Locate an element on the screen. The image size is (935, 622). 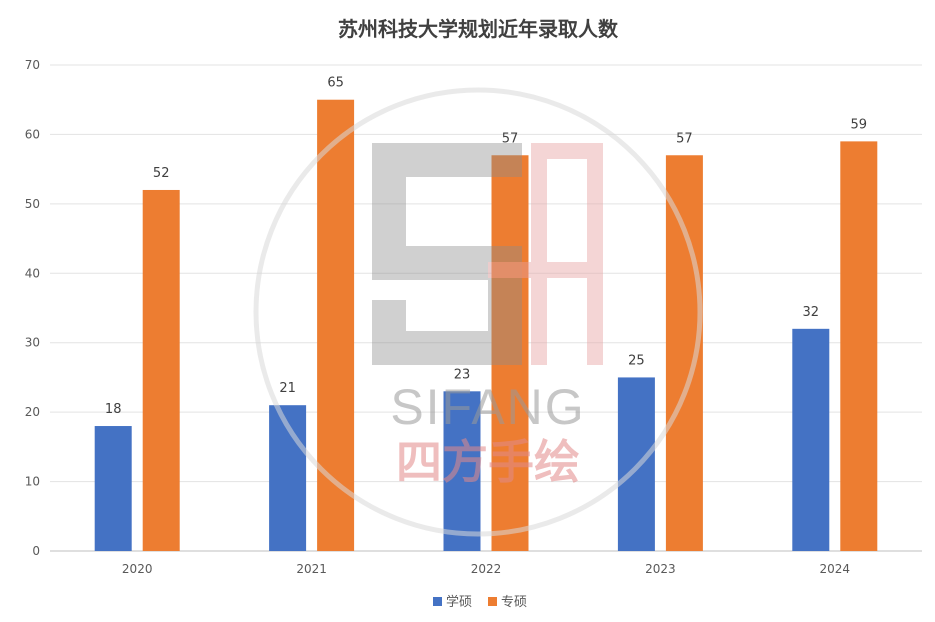
data-label: 23 is located at coordinates (462, 374).